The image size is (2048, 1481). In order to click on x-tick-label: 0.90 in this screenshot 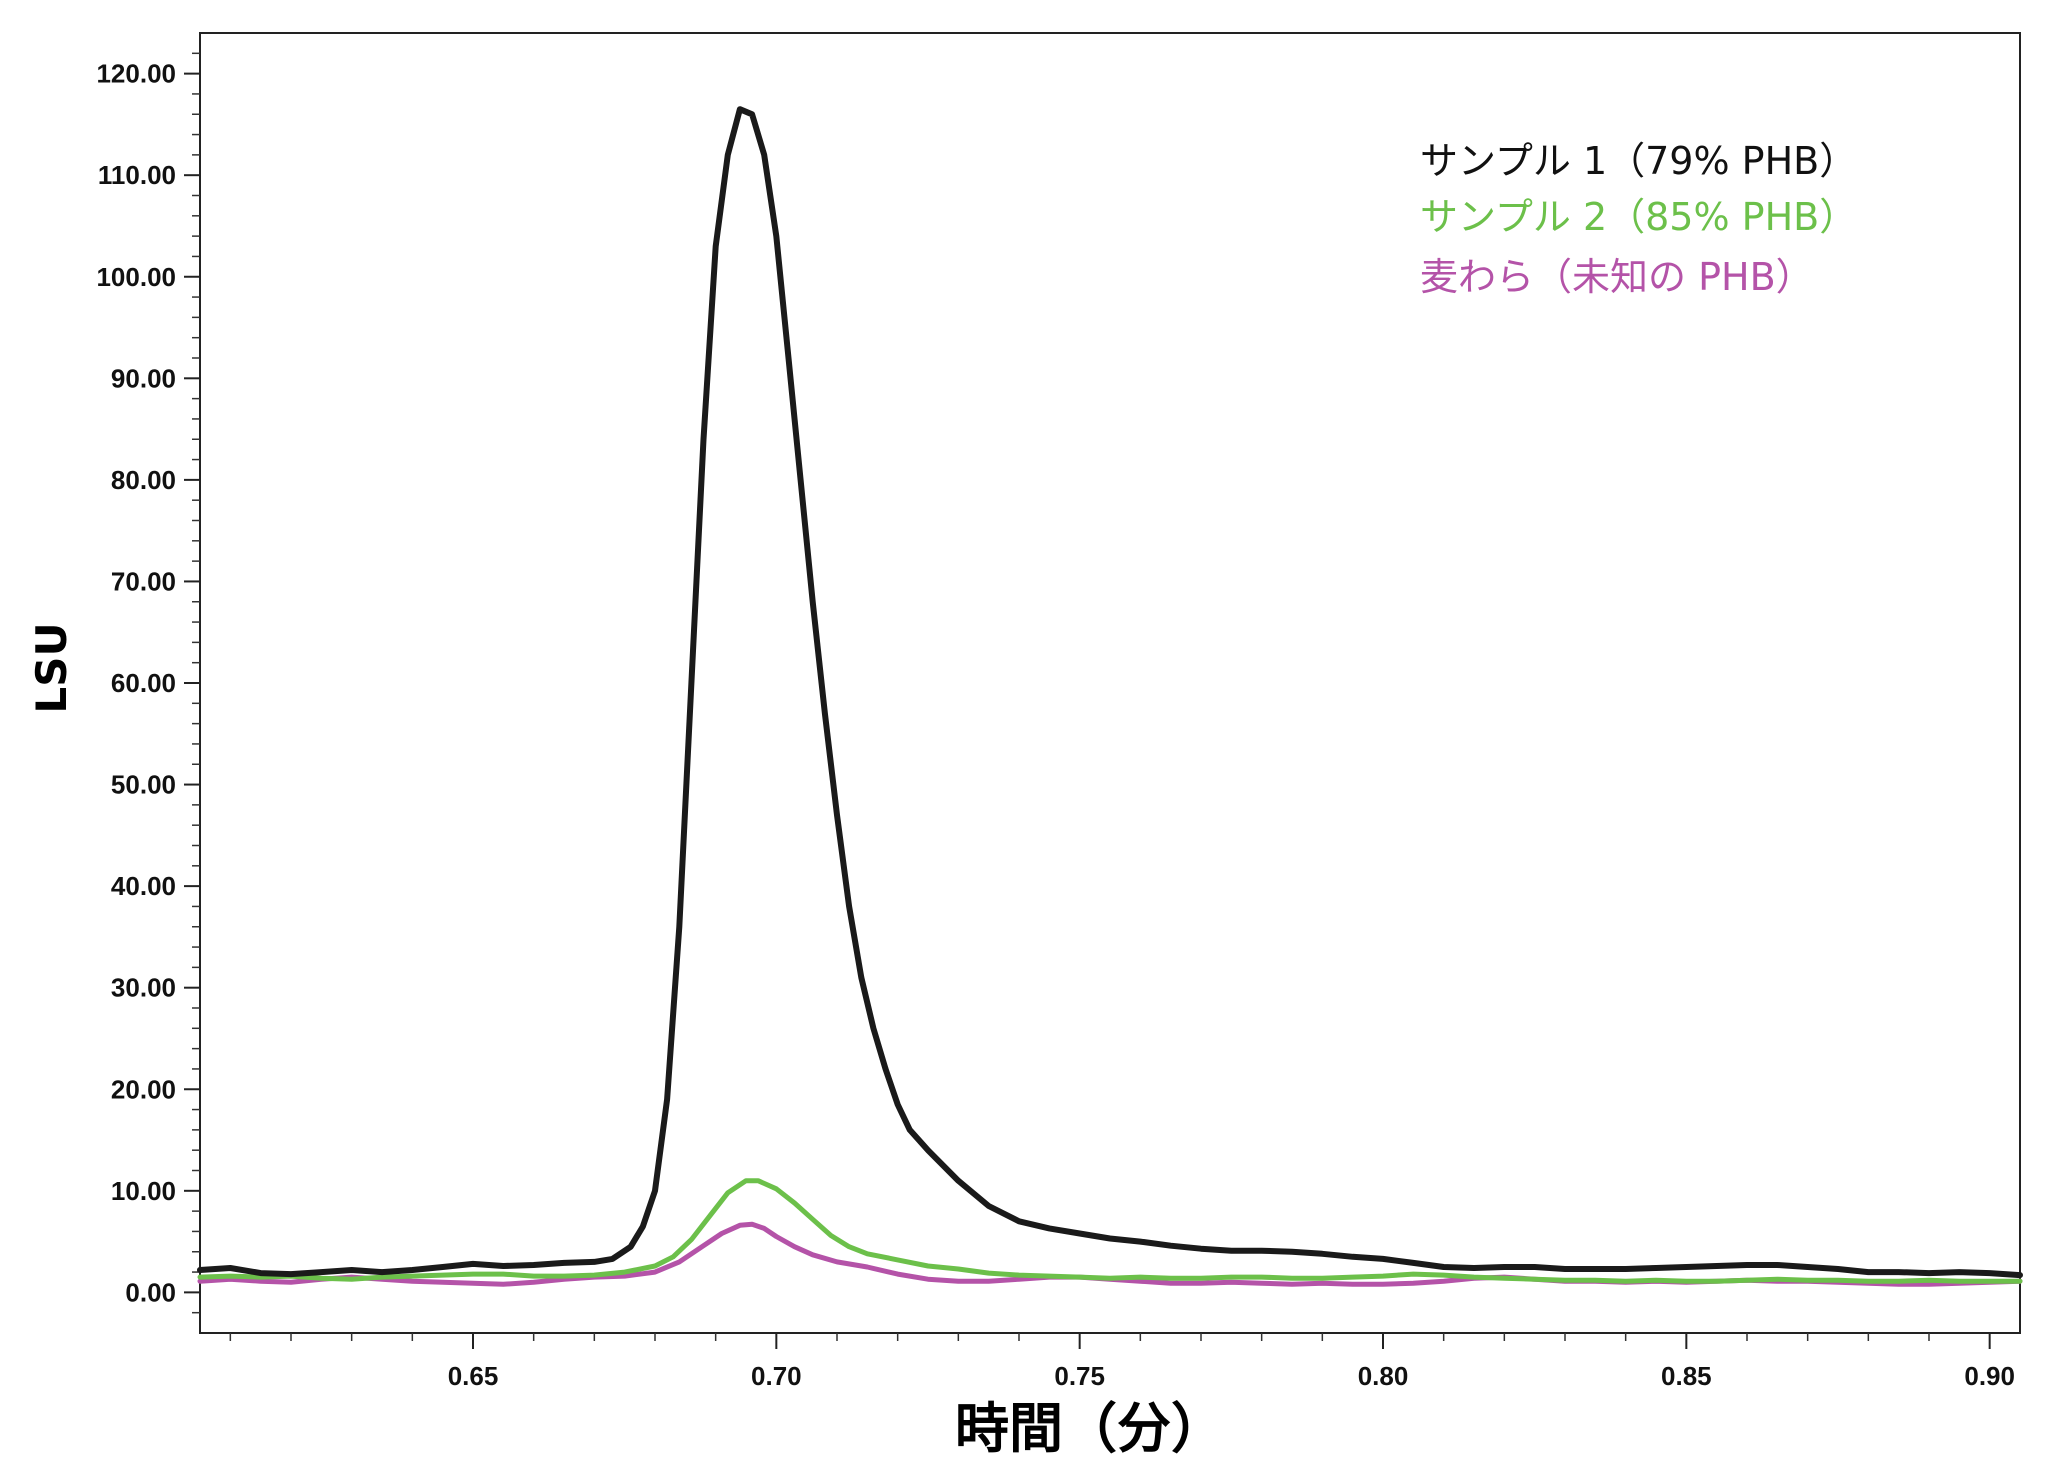, I will do `click(1989, 1376)`.